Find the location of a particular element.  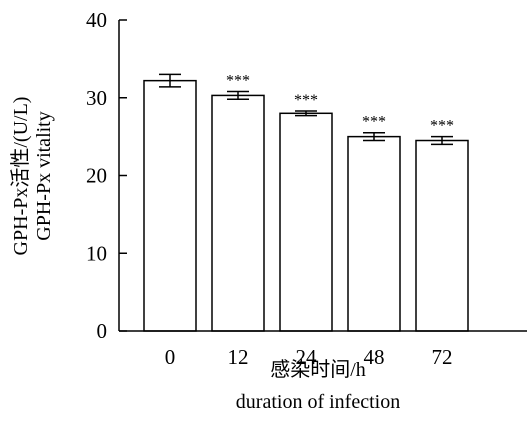

significance-marker-48: *** is located at coordinates (374, 122).